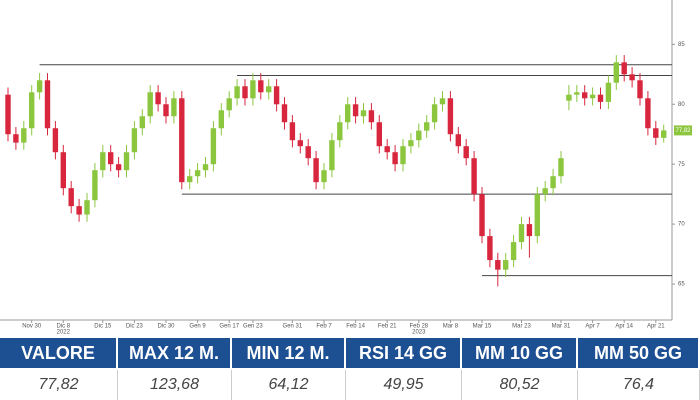 This screenshot has height=400, width=700. Describe the element at coordinates (197, 327) in the screenshot. I see `x-tick-label: Gen 9` at that location.